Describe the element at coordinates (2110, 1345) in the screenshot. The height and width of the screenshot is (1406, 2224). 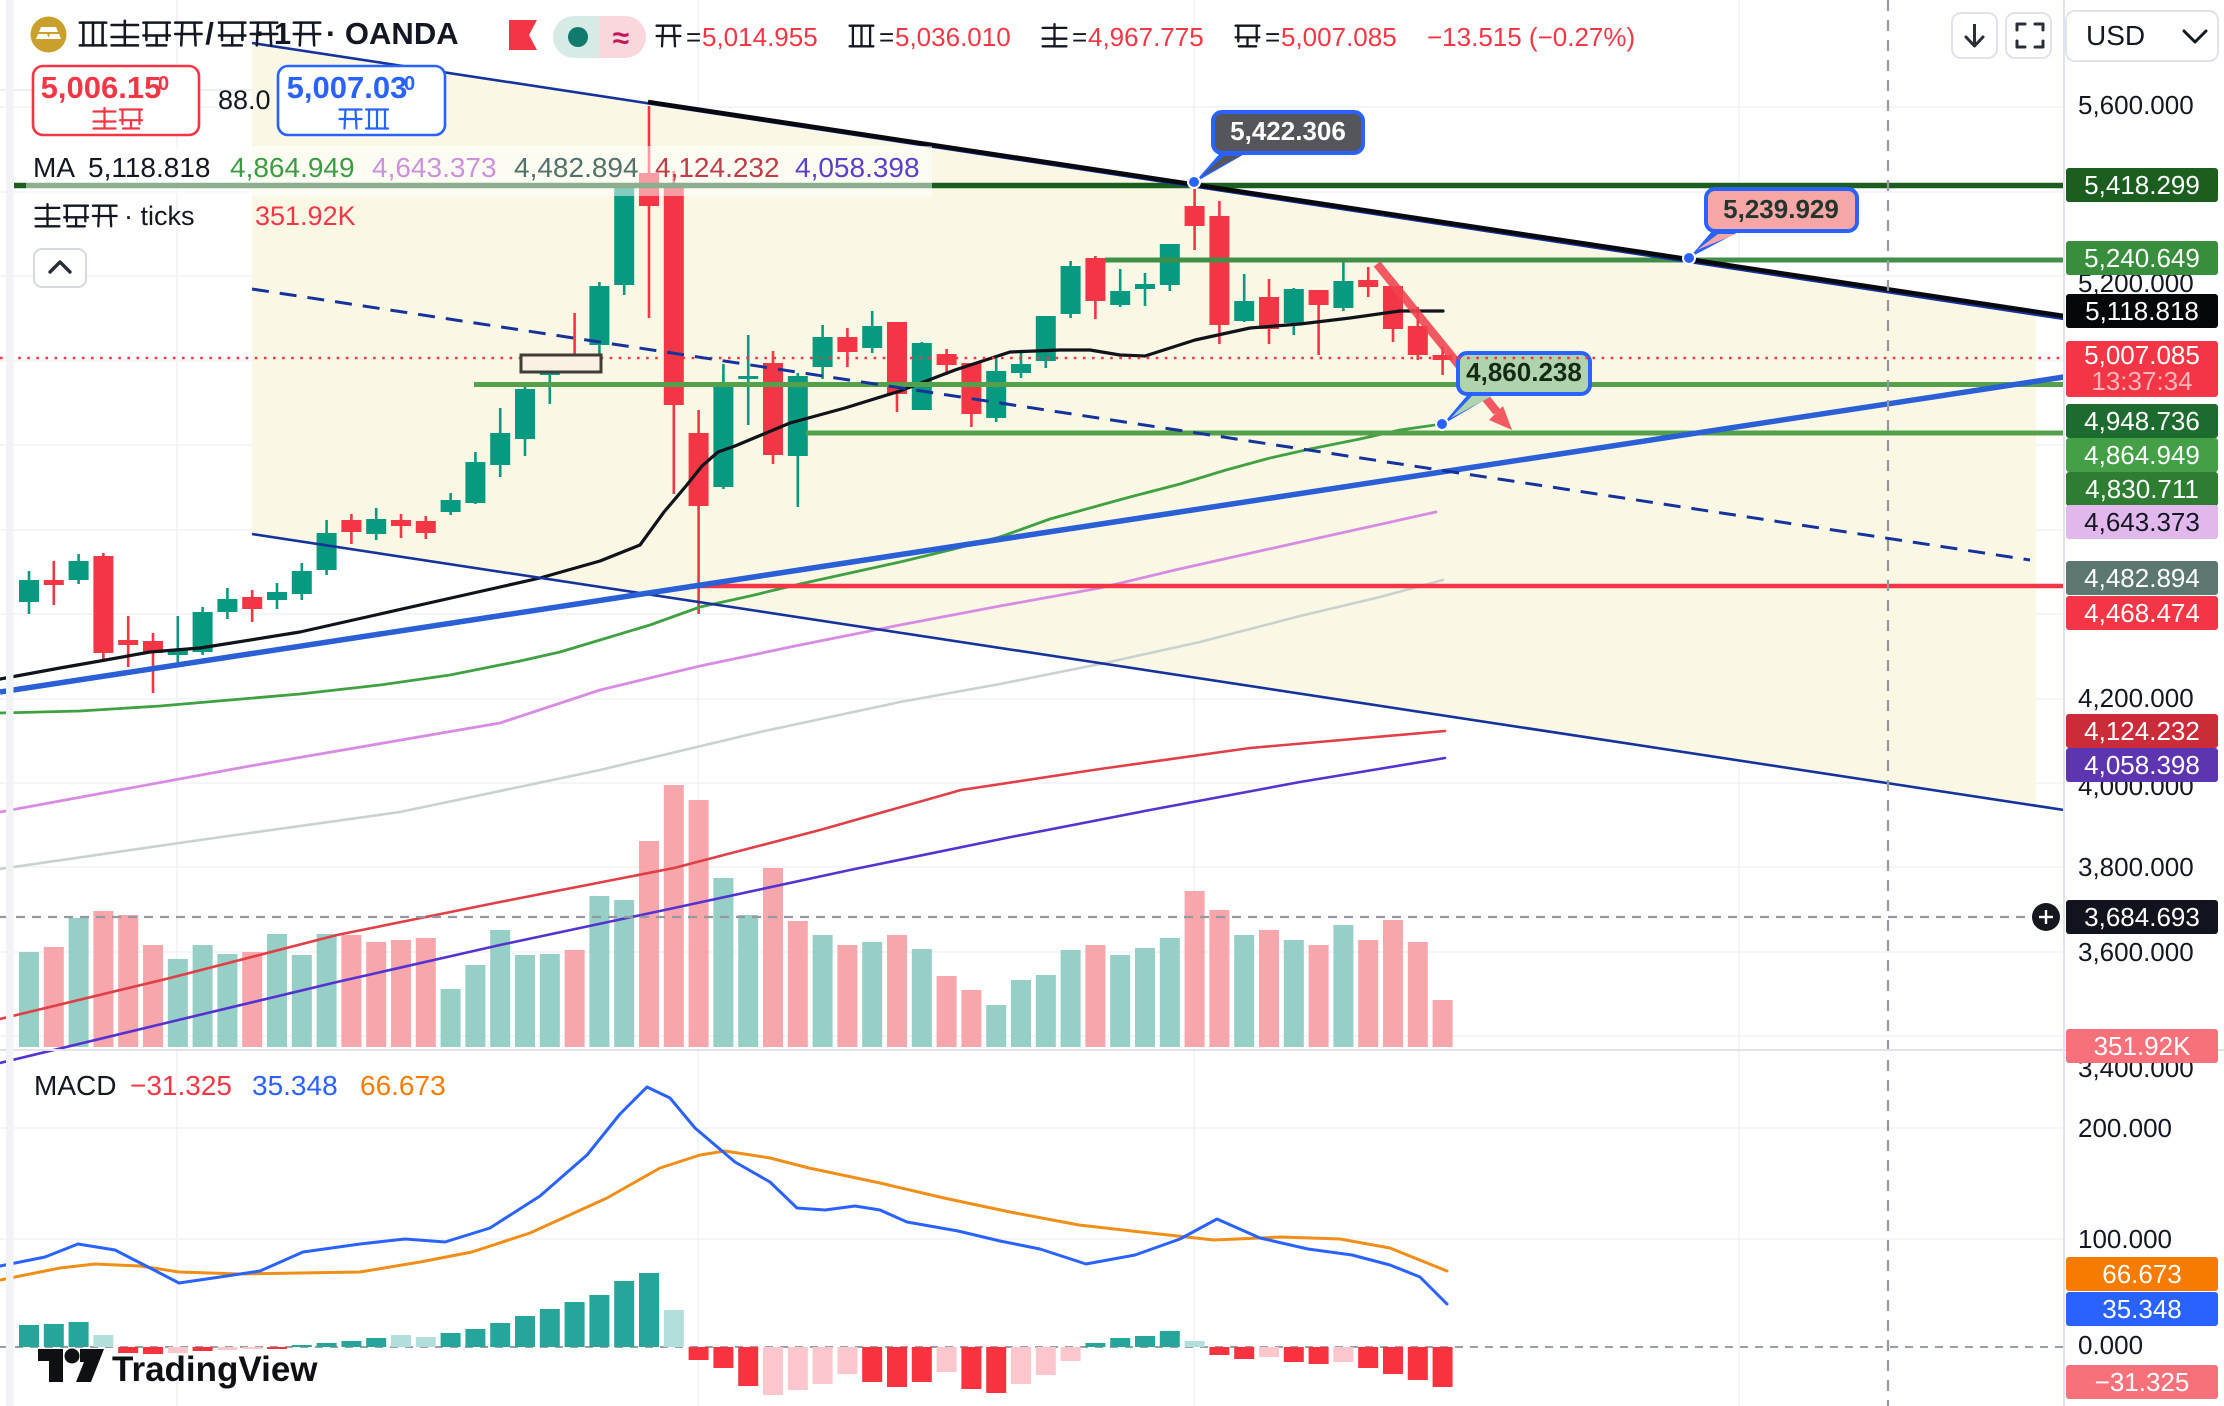
I see `svg-text: 0.000` at that location.